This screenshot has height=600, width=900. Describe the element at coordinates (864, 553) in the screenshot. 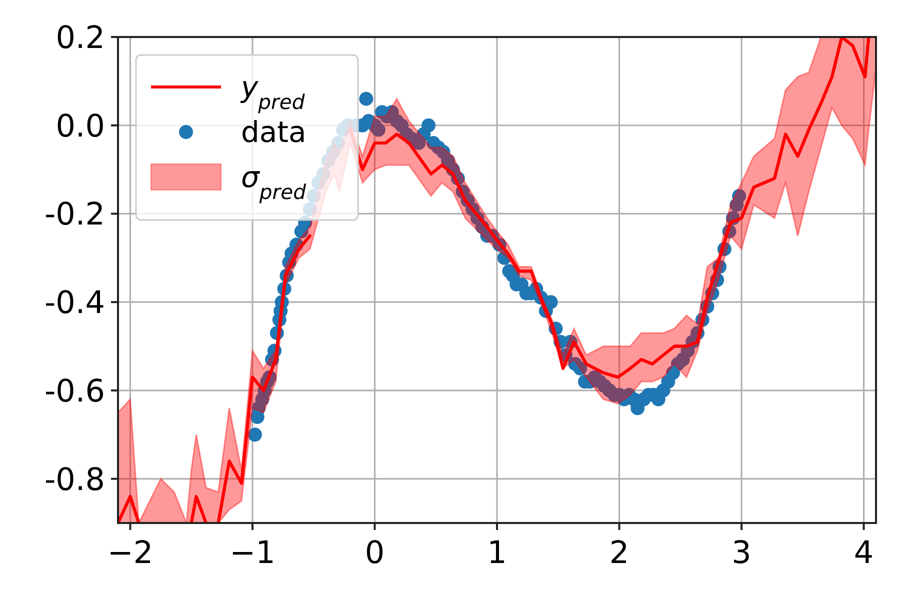

I see `x-tick-label: 4` at that location.